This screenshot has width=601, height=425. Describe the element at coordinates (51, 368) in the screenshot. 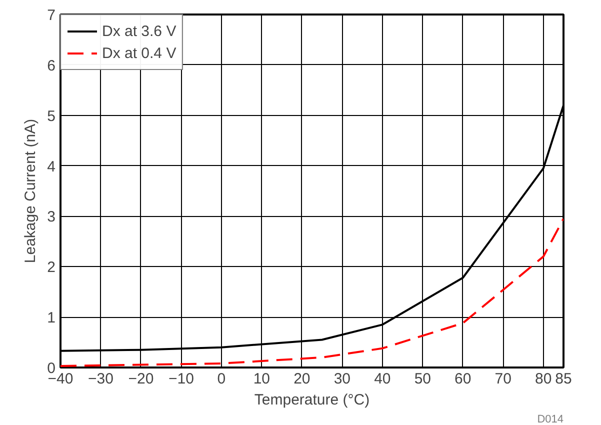

I see `y-tick-label: 0` at that location.